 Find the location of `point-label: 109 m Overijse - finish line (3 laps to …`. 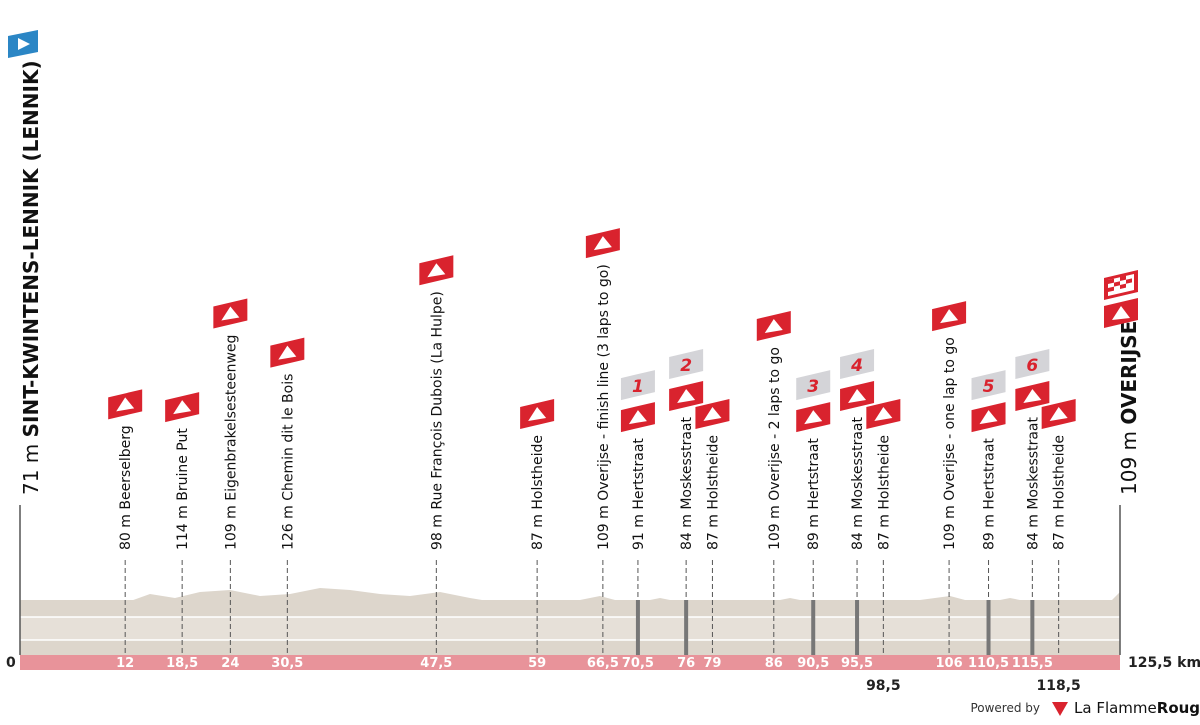

point-label: 109 m Overijse - finish line (3 laps to … is located at coordinates (604, 407).